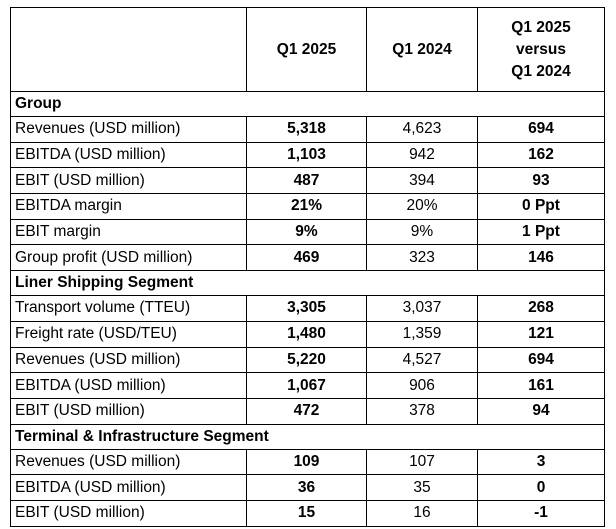 The image size is (616, 529). Describe the element at coordinates (541, 258) in the screenshot. I see `value-change: 146` at that location.